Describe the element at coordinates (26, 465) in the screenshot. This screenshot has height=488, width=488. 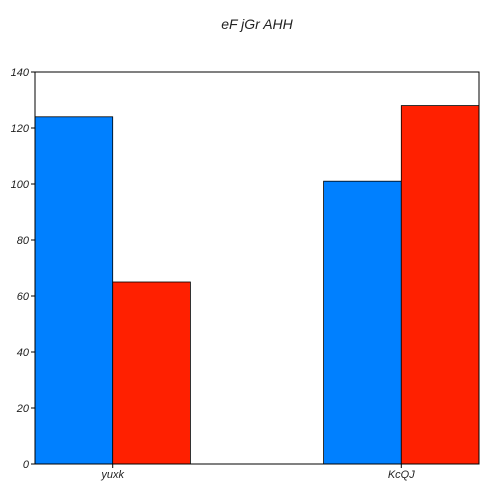
I see `y-tick-label: 0` at that location.